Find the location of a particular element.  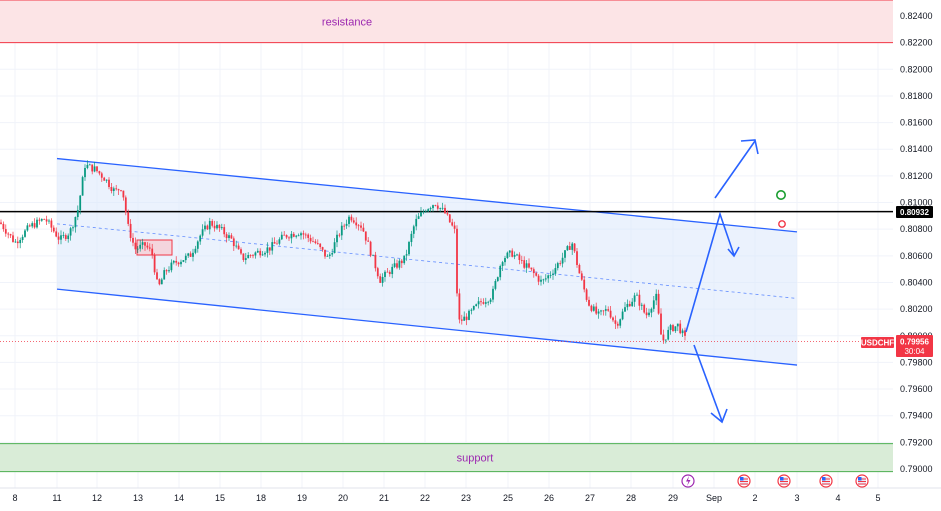

price-tick-label: 0.80200 is located at coordinates (916, 309).